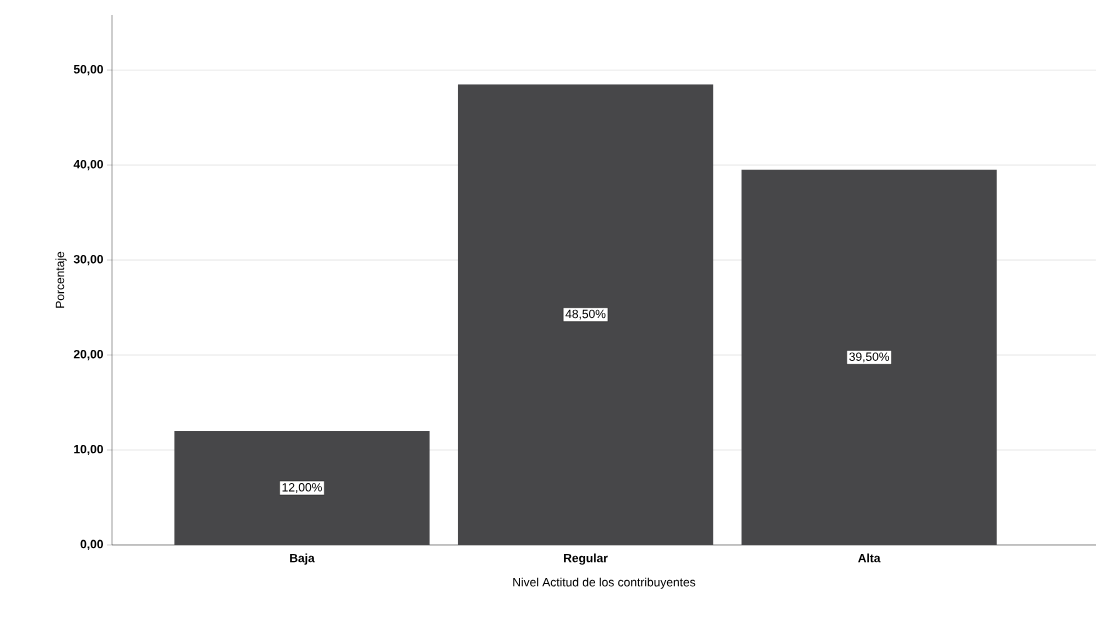 The image size is (1096, 617). I want to click on data-label: 39,50%, so click(869, 357).